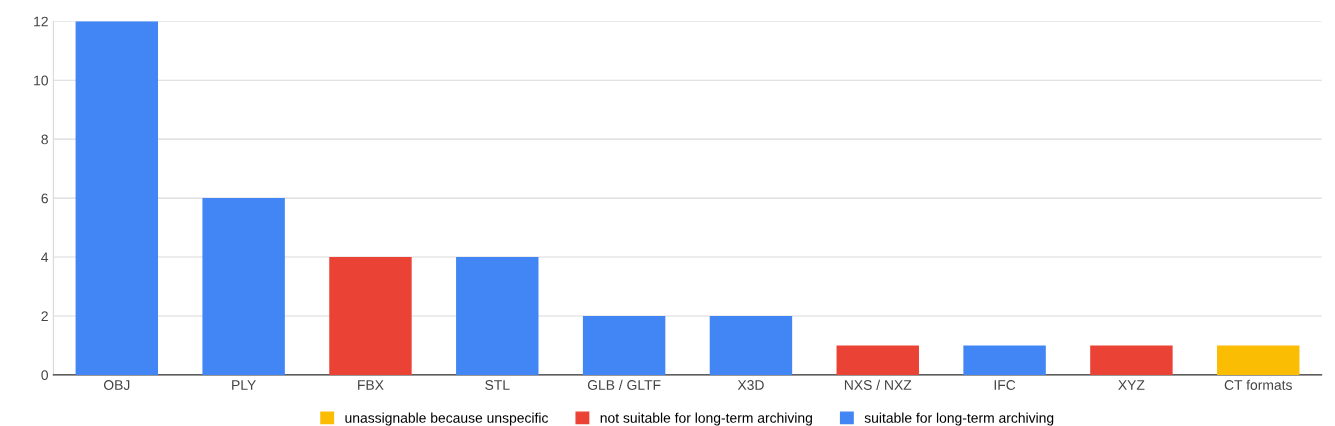  I want to click on x-tick-label: OBJ, so click(116, 385).